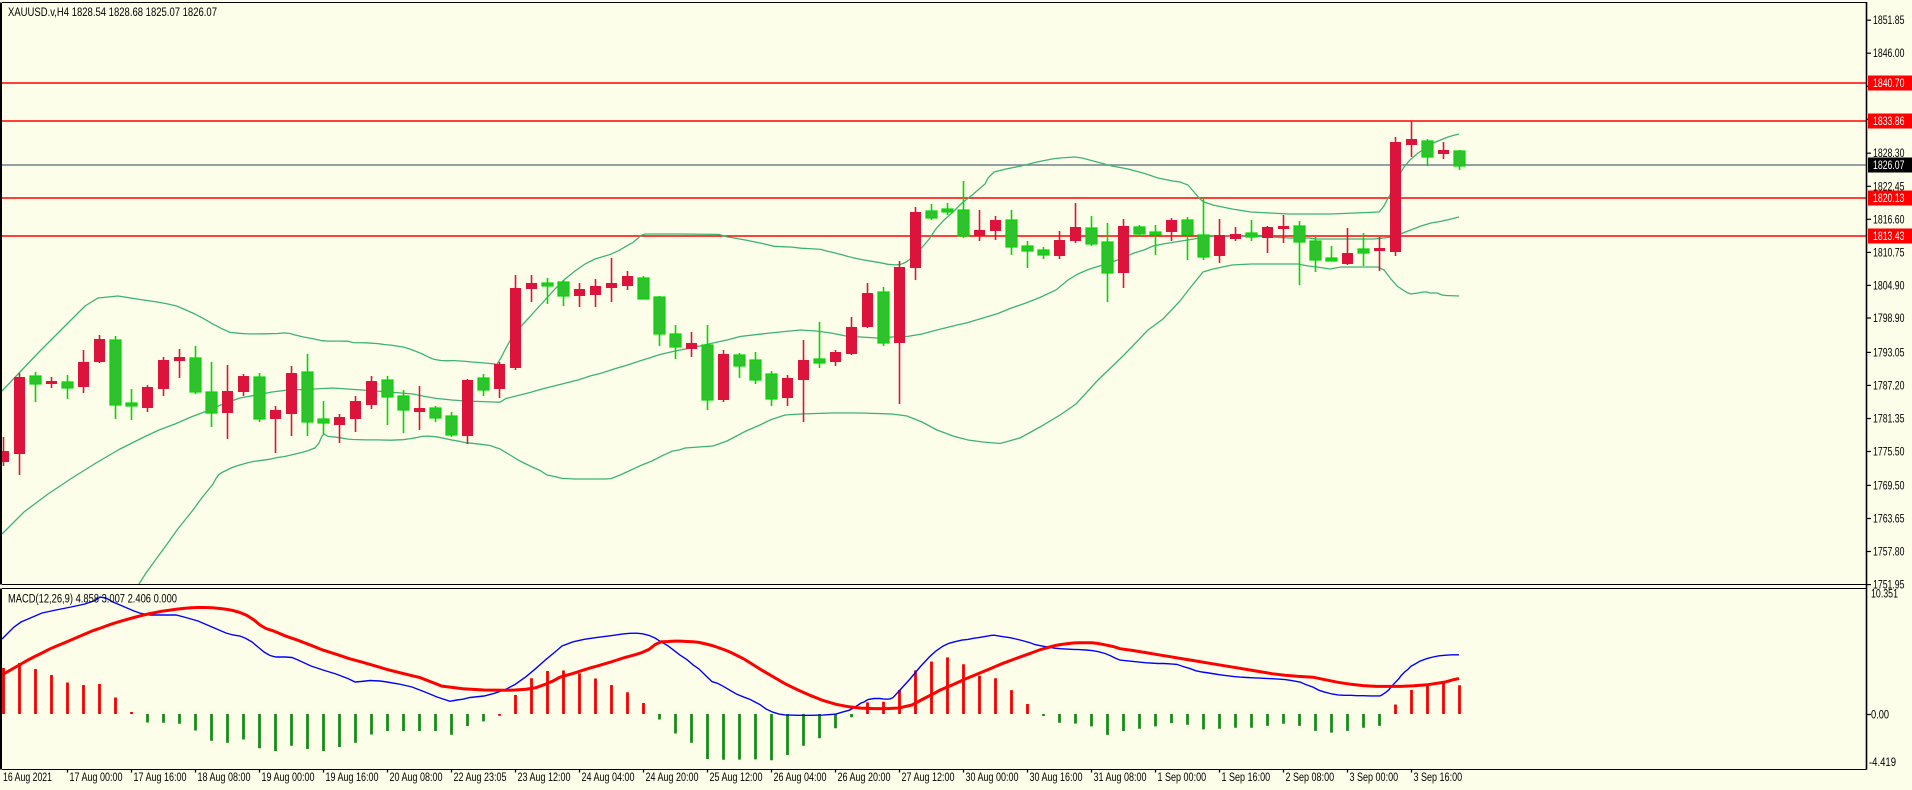  What do you see at coordinates (1889, 286) in the screenshot?
I see `svg-text: 1804.90` at bounding box center [1889, 286].